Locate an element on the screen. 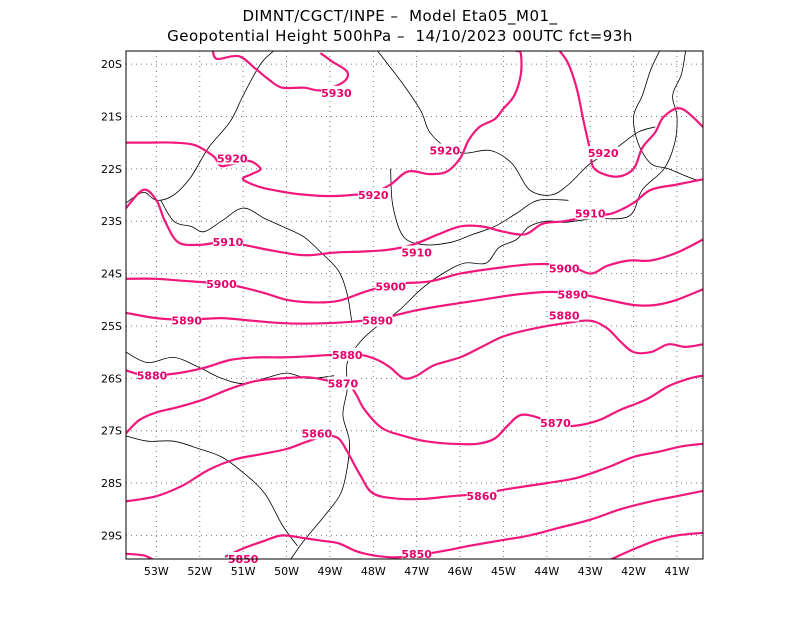 This screenshot has height=618, width=800. lat-tick-label: 26S is located at coordinates (111, 378).